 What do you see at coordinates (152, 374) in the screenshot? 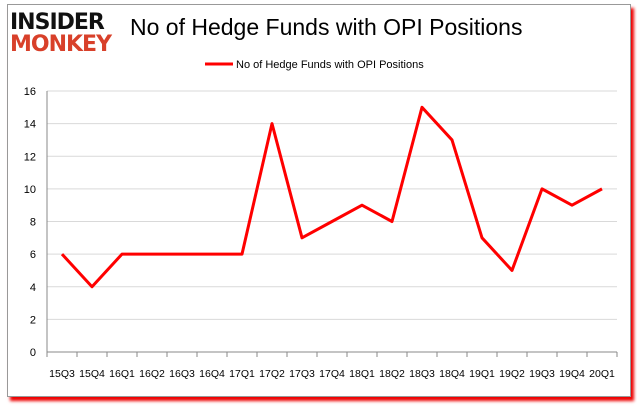
I see `x-tick-label: 16Q2` at bounding box center [152, 374].